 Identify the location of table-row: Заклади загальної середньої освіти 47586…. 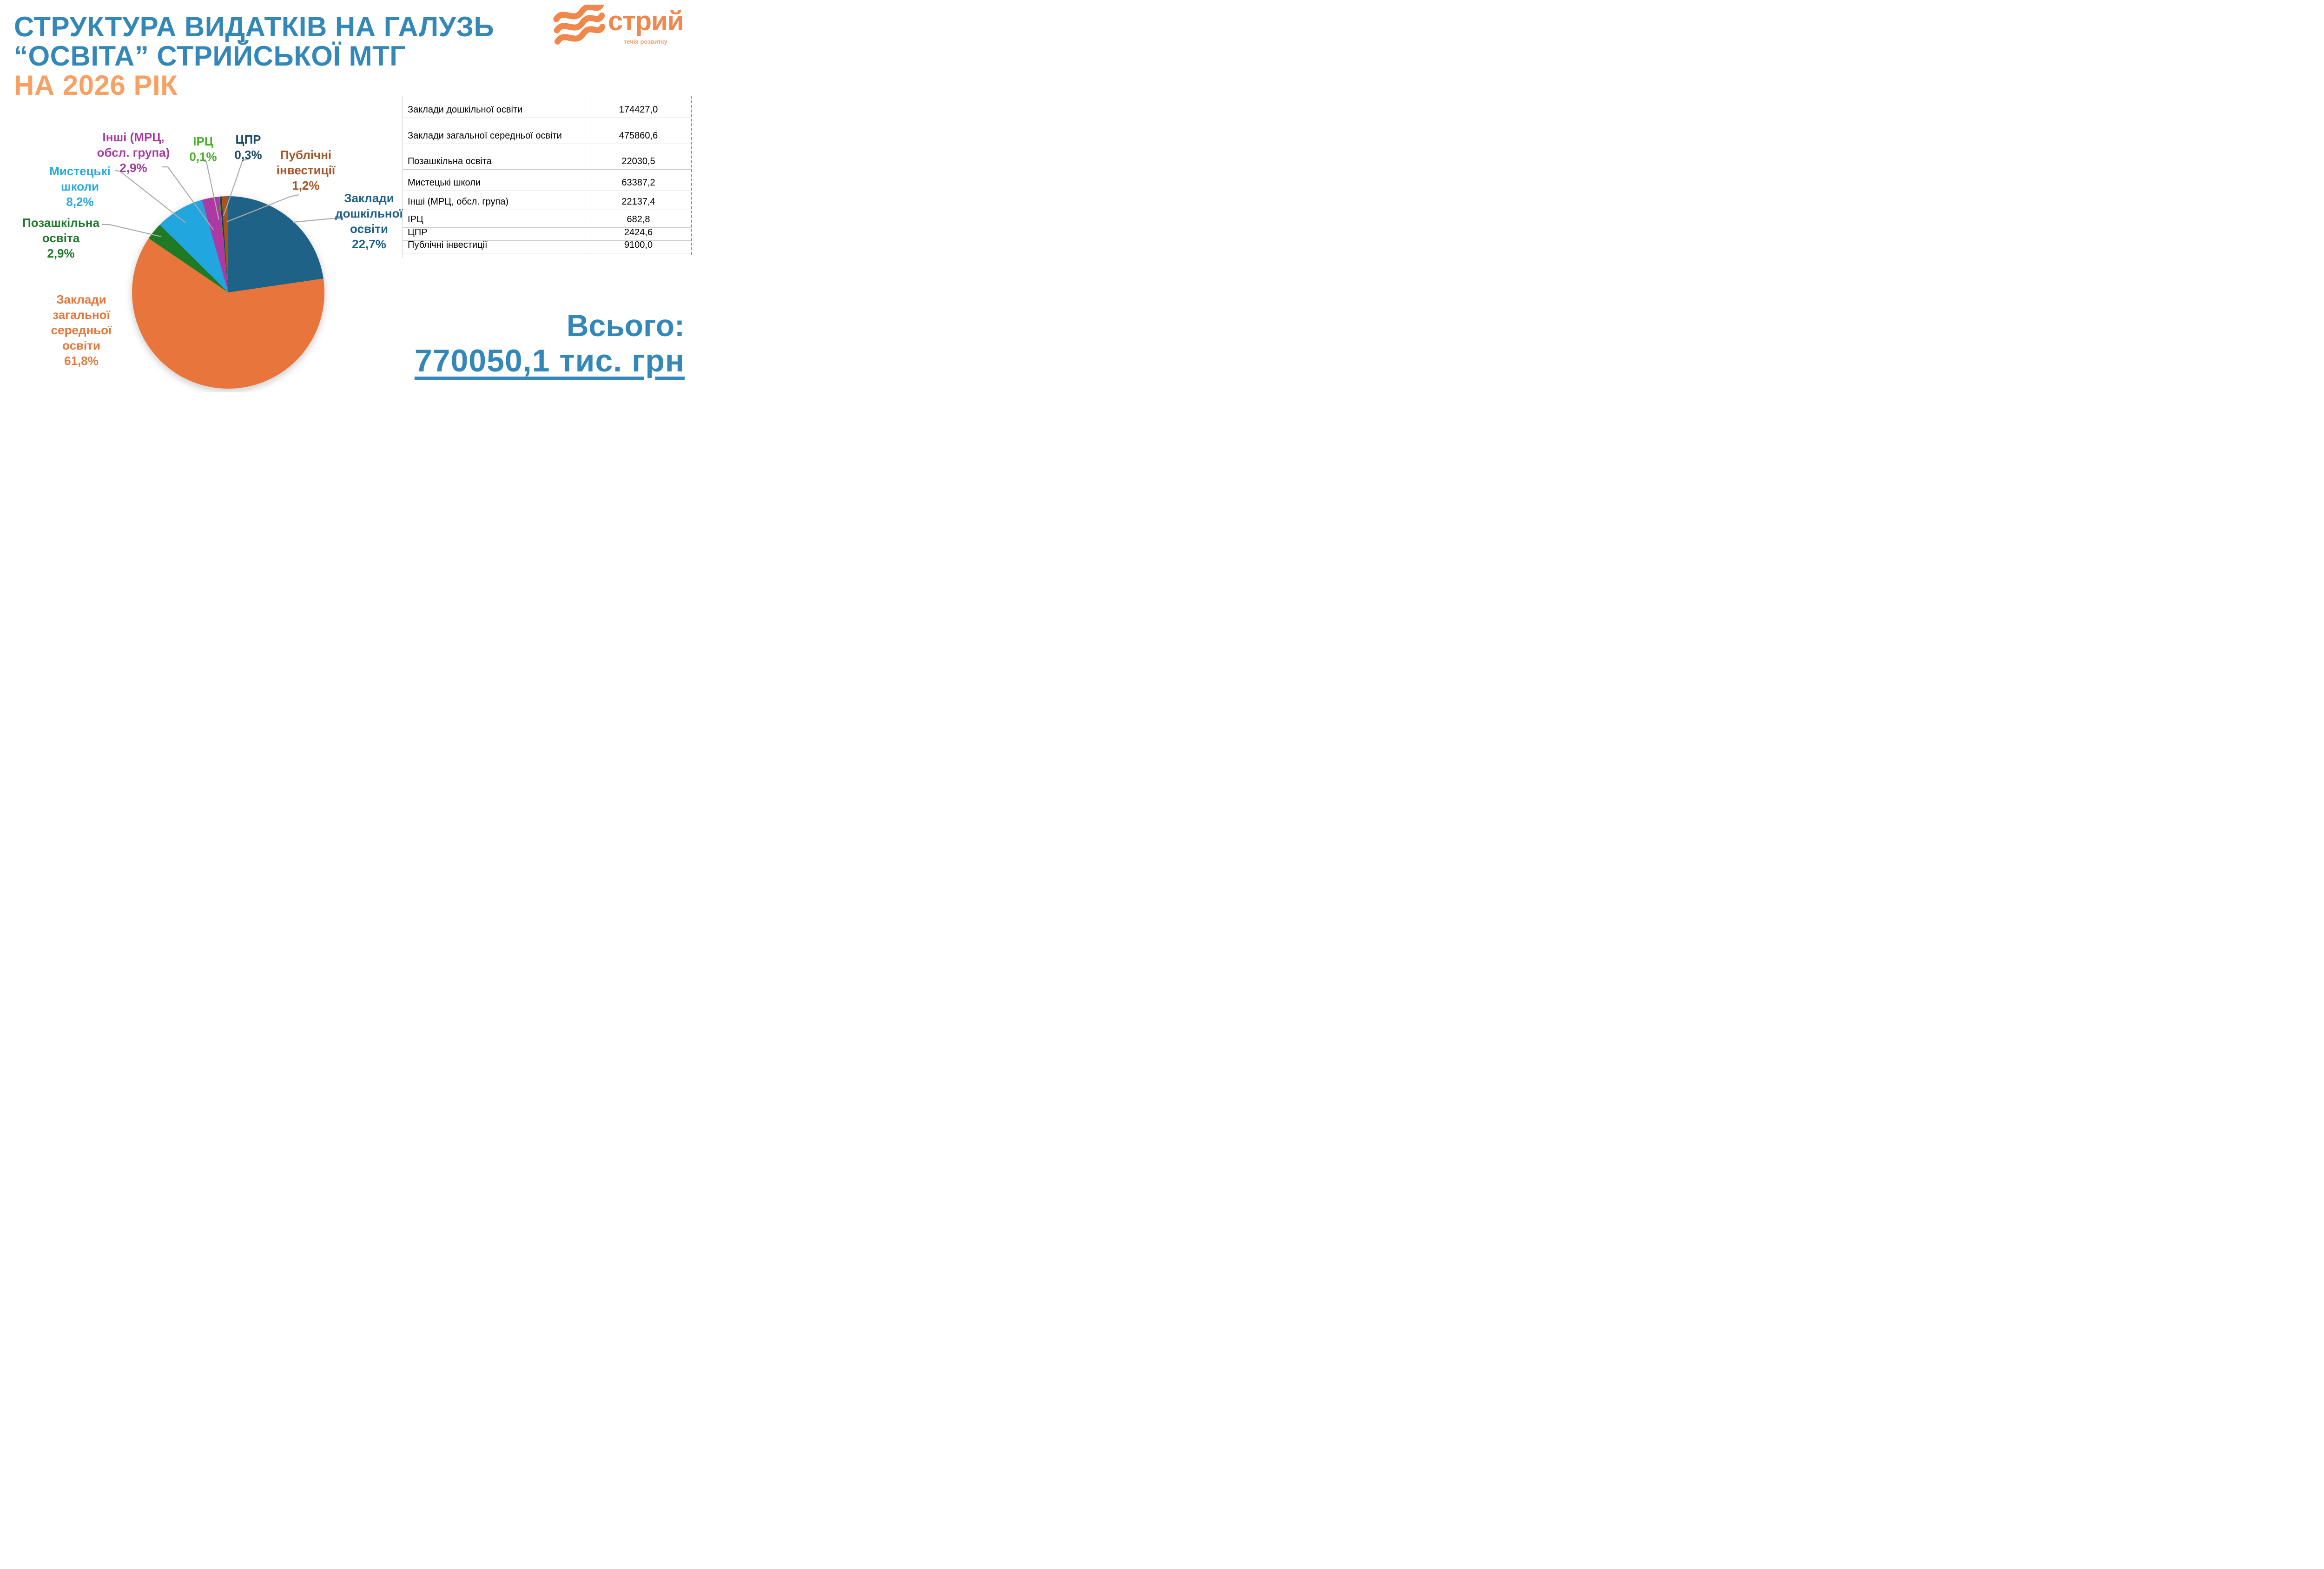
(547, 131).